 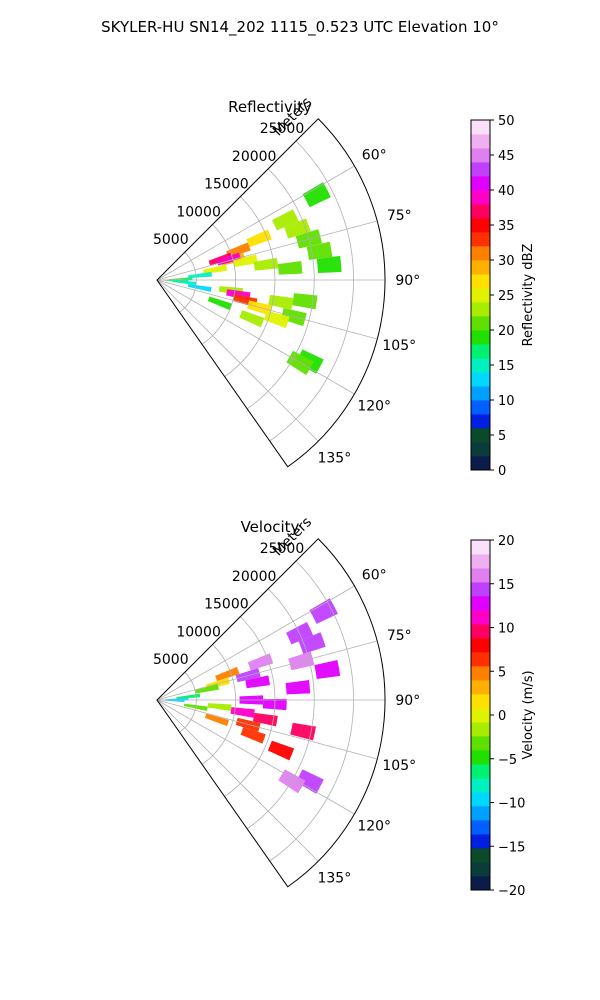 What do you see at coordinates (506, 121) in the screenshot?
I see `colorbar-tick-label: 50` at bounding box center [506, 121].